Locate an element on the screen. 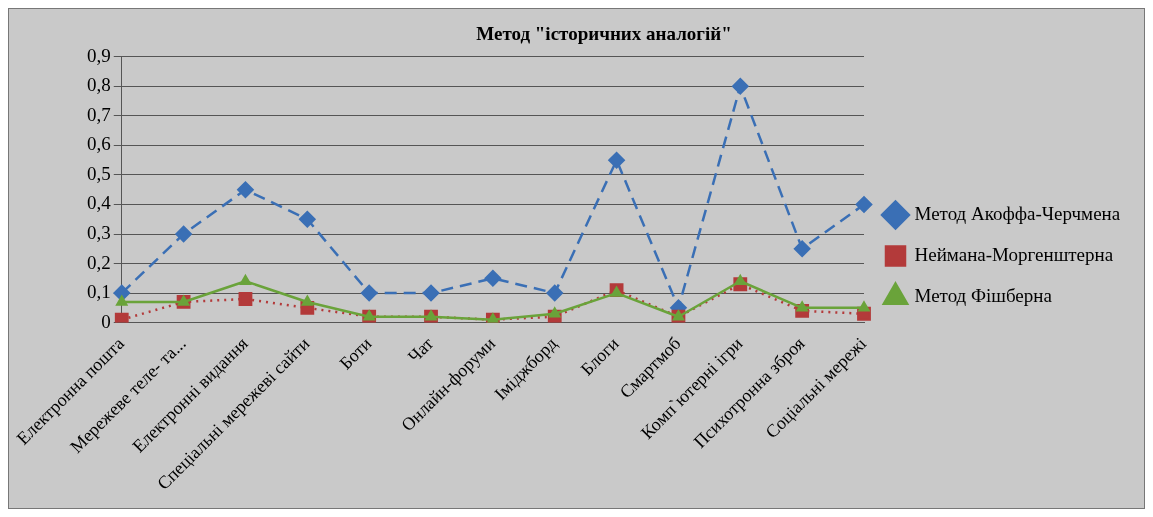  legend-label: Метод Акоффа-Черчмена is located at coordinates (1017, 213).